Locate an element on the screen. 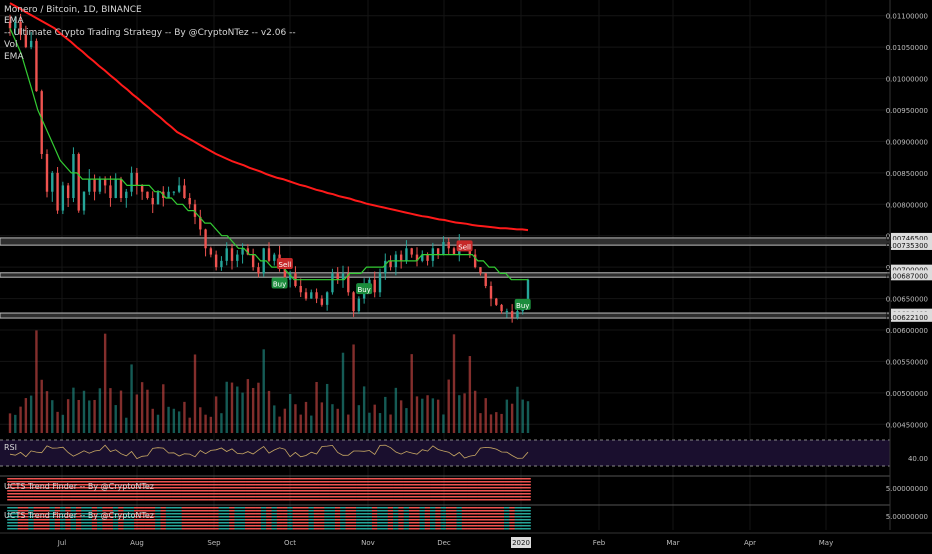 This screenshot has width=932, height=554. ucts-label-2: UCTS Trend Finder -- By @CryptoNTez is located at coordinates (79, 515).